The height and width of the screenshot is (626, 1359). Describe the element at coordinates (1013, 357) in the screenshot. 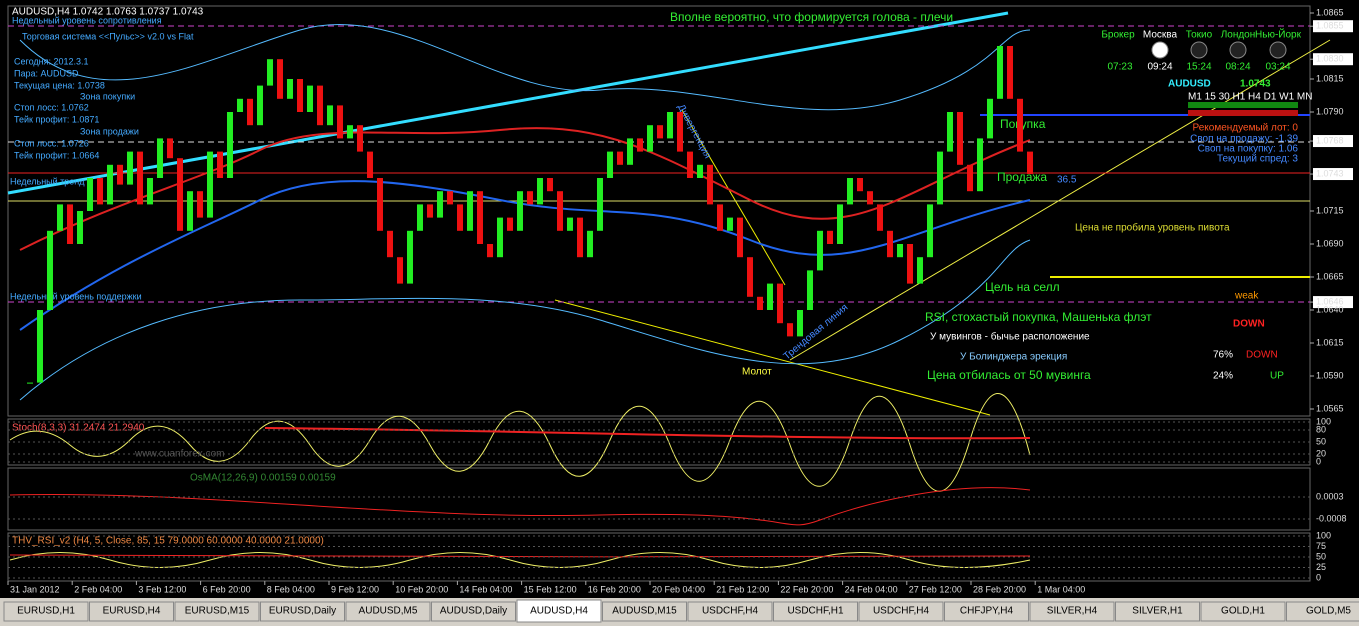

I see `annotation: У Болинджера эрекция` at that location.